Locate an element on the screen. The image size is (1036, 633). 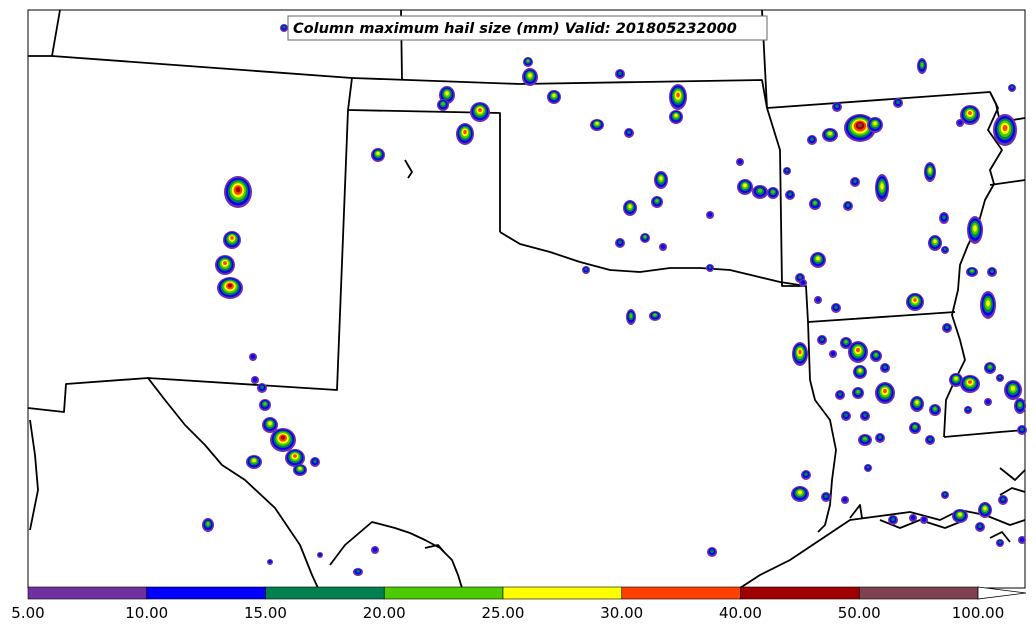
colorbar-tick-label: 50.00 is located at coordinates (859, 613).